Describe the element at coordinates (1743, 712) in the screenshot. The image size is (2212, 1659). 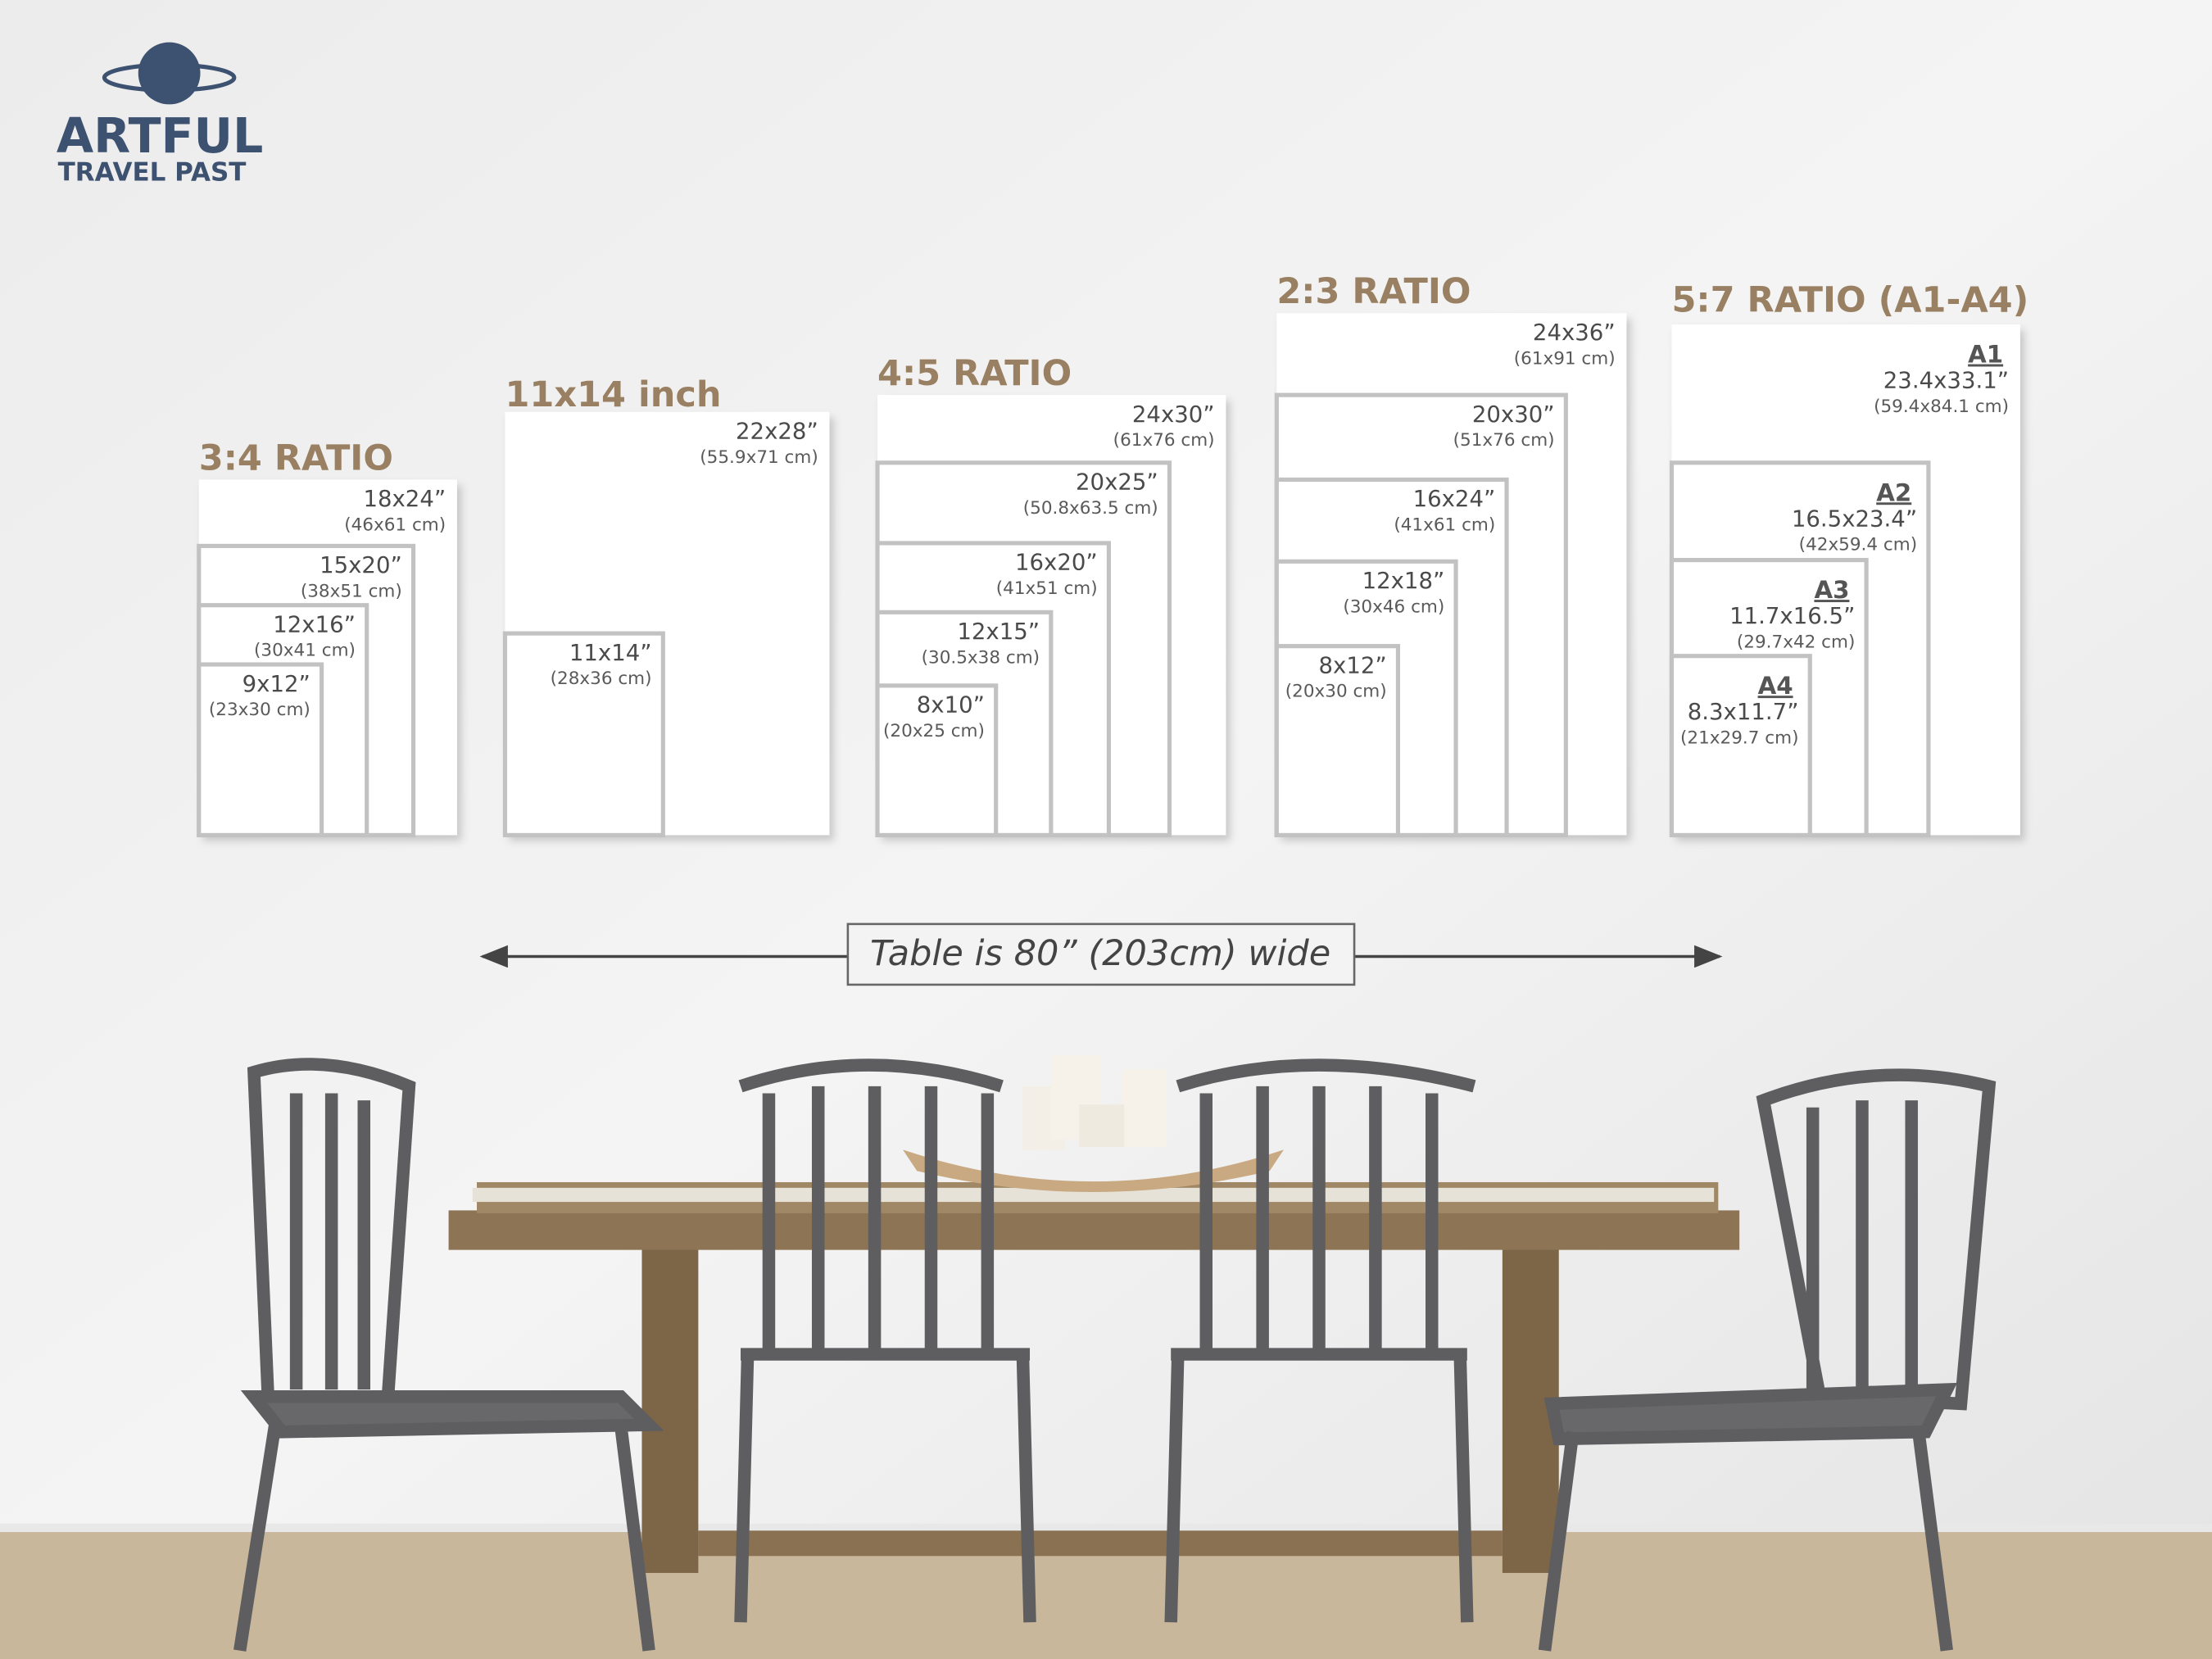
I see `size-inches: 8.3x11.7”` at that location.